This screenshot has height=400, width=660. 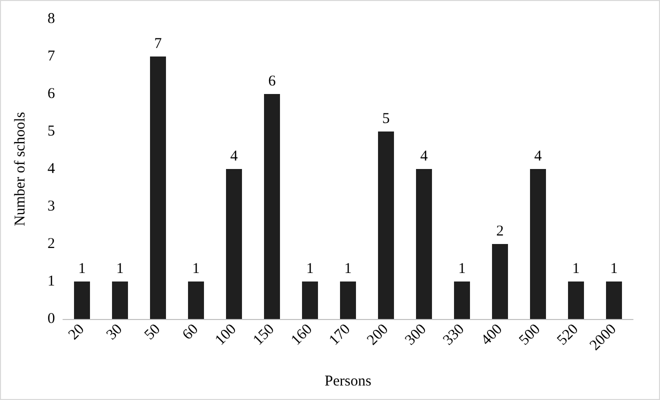 I want to click on x-tick-label: 100, so click(x=226, y=335).